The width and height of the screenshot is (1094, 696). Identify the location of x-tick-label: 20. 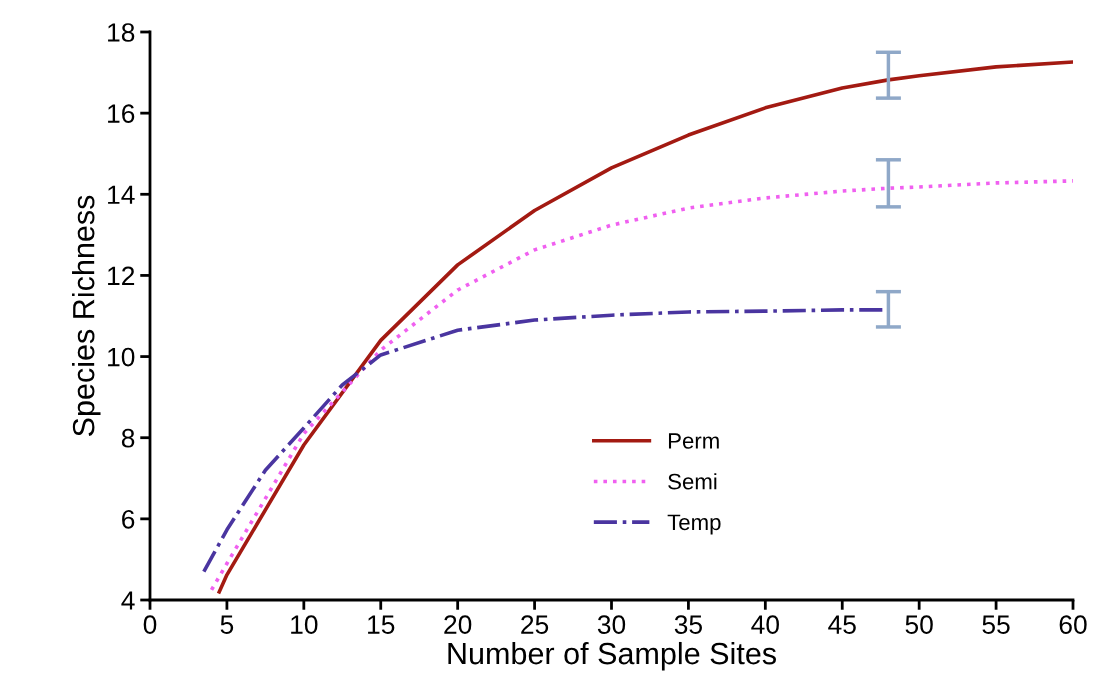
(458, 624).